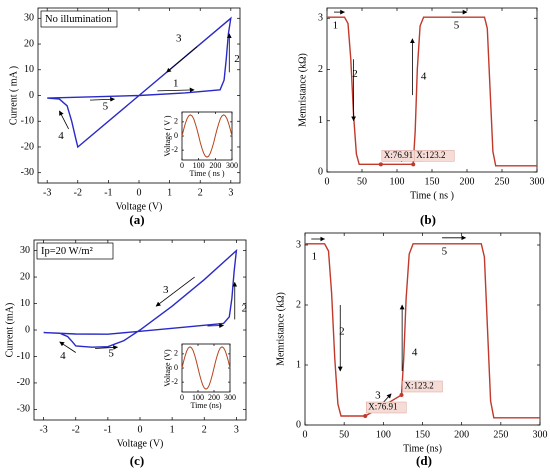 Image resolution: width=550 pixels, height=474 pixels. What do you see at coordinates (137, 460) in the screenshot?
I see `panel-label: (c)` at bounding box center [137, 460].